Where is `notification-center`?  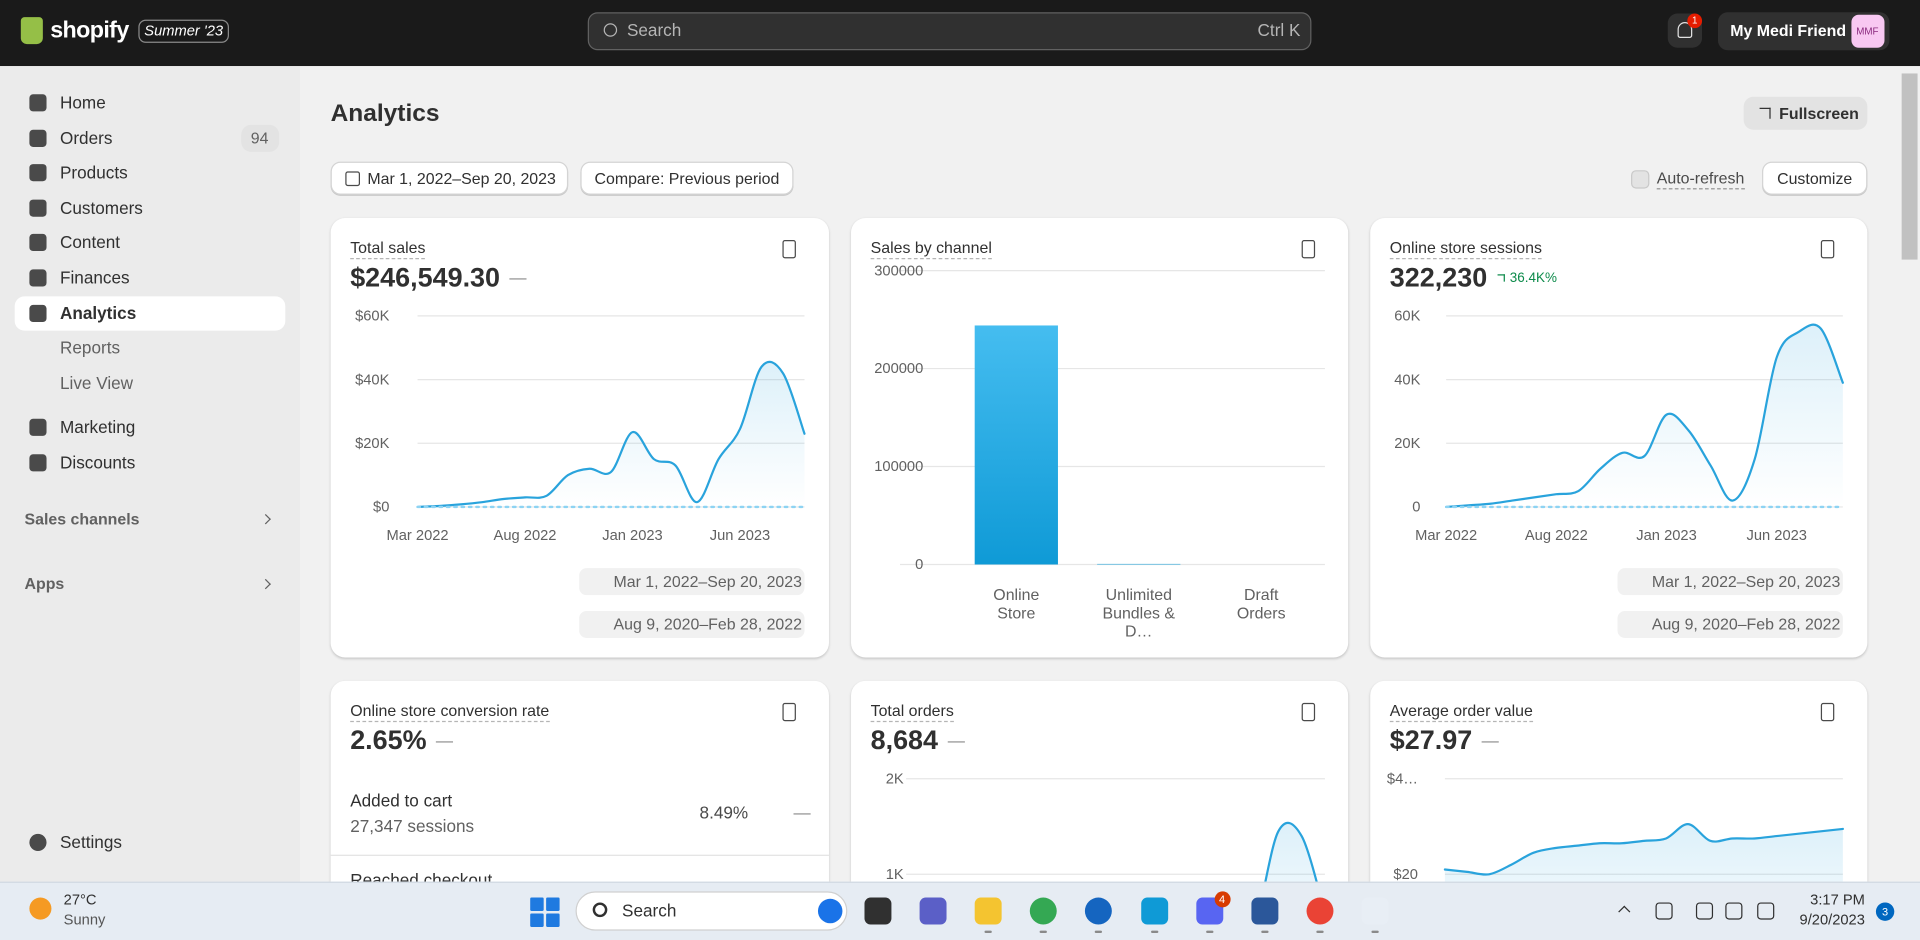
notification-center is located at coordinates (1885, 911).